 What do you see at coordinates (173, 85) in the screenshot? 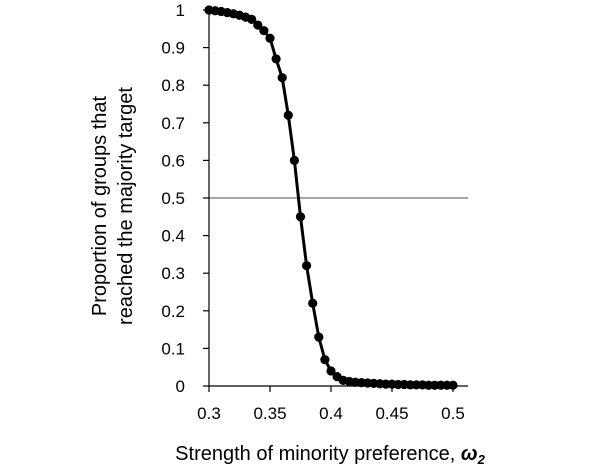
I see `y-tick-label: 0.8` at bounding box center [173, 85].